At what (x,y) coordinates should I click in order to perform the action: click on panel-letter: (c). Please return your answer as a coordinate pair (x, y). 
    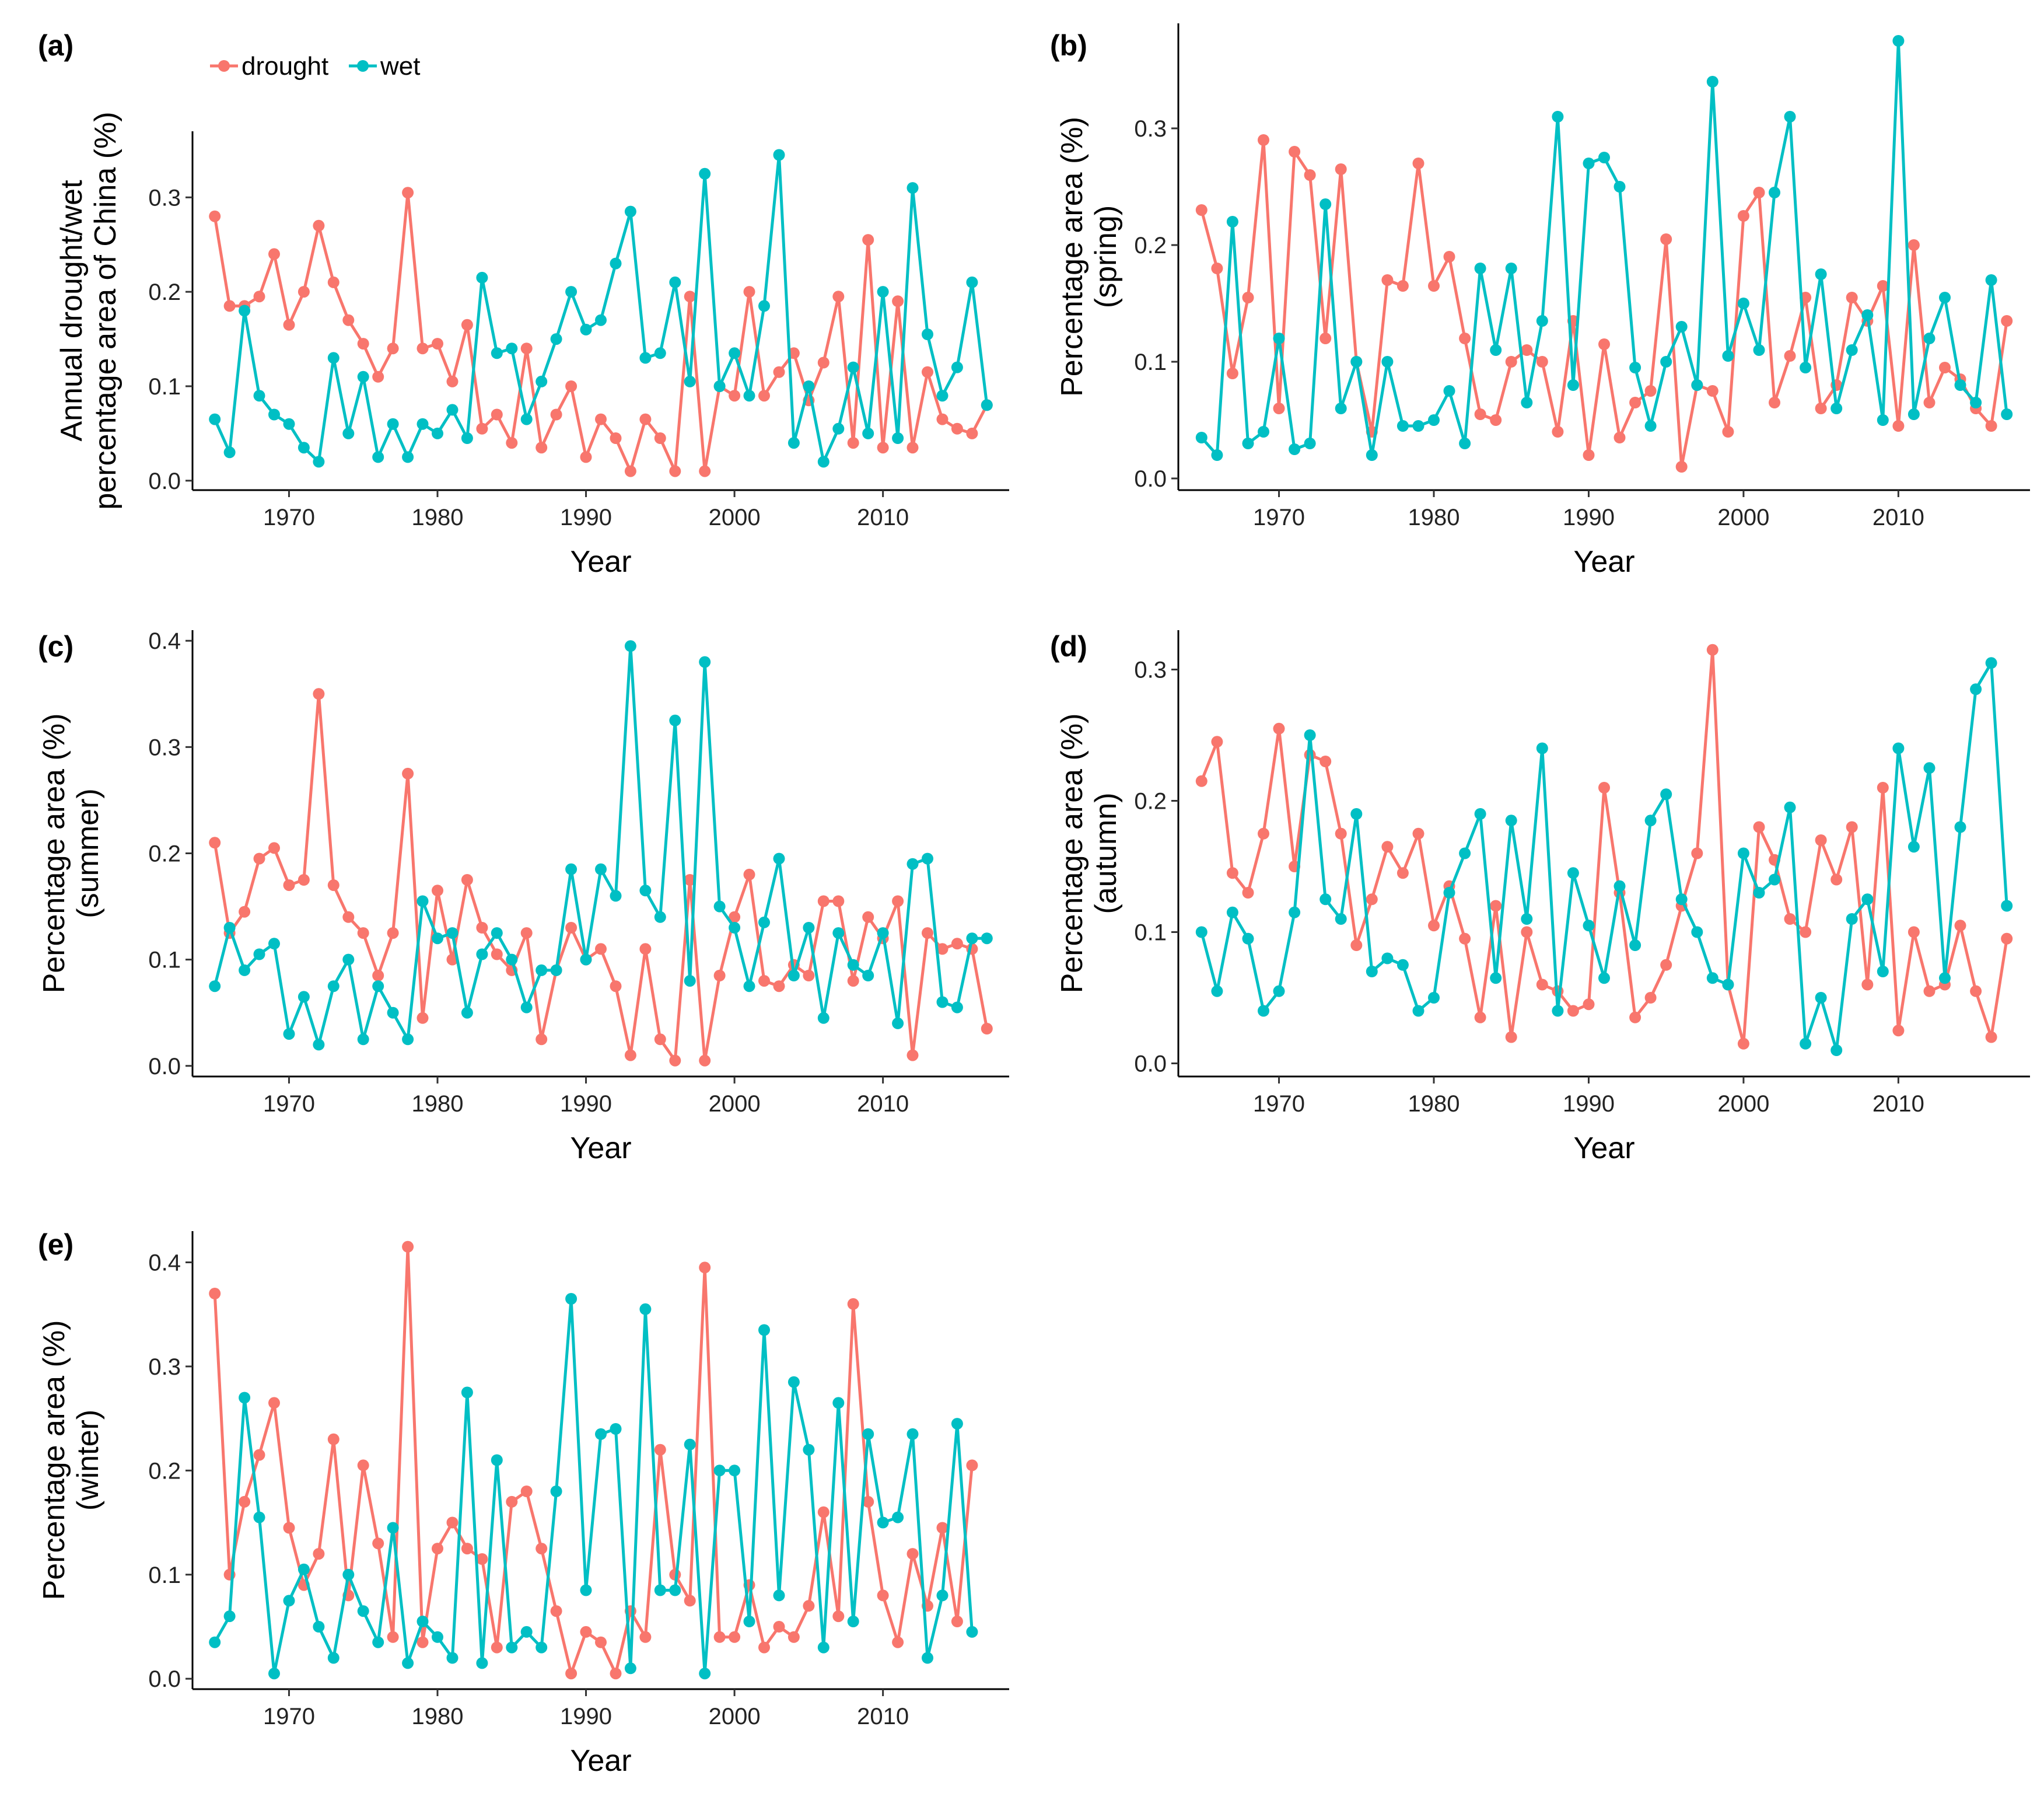
    Looking at the image, I should click on (56, 646).